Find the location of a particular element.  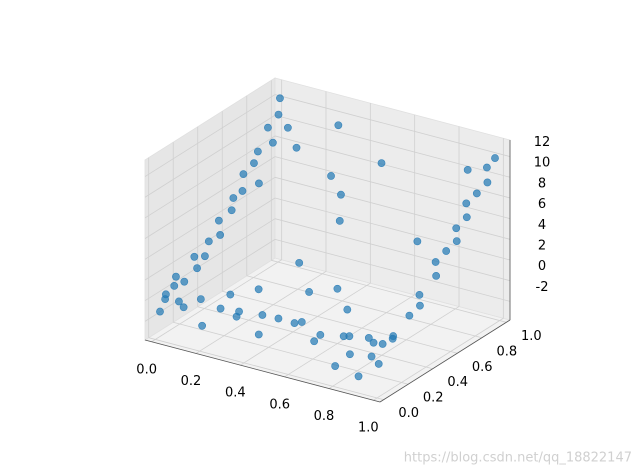

x-tick-label: 0.4 is located at coordinates (235, 393).